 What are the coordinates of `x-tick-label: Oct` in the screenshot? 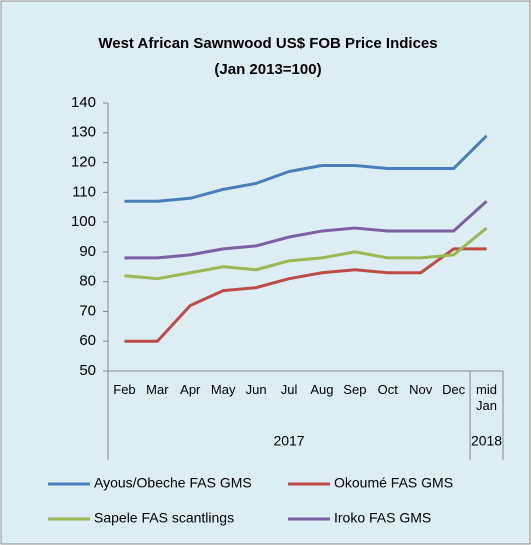 It's located at (387, 389).